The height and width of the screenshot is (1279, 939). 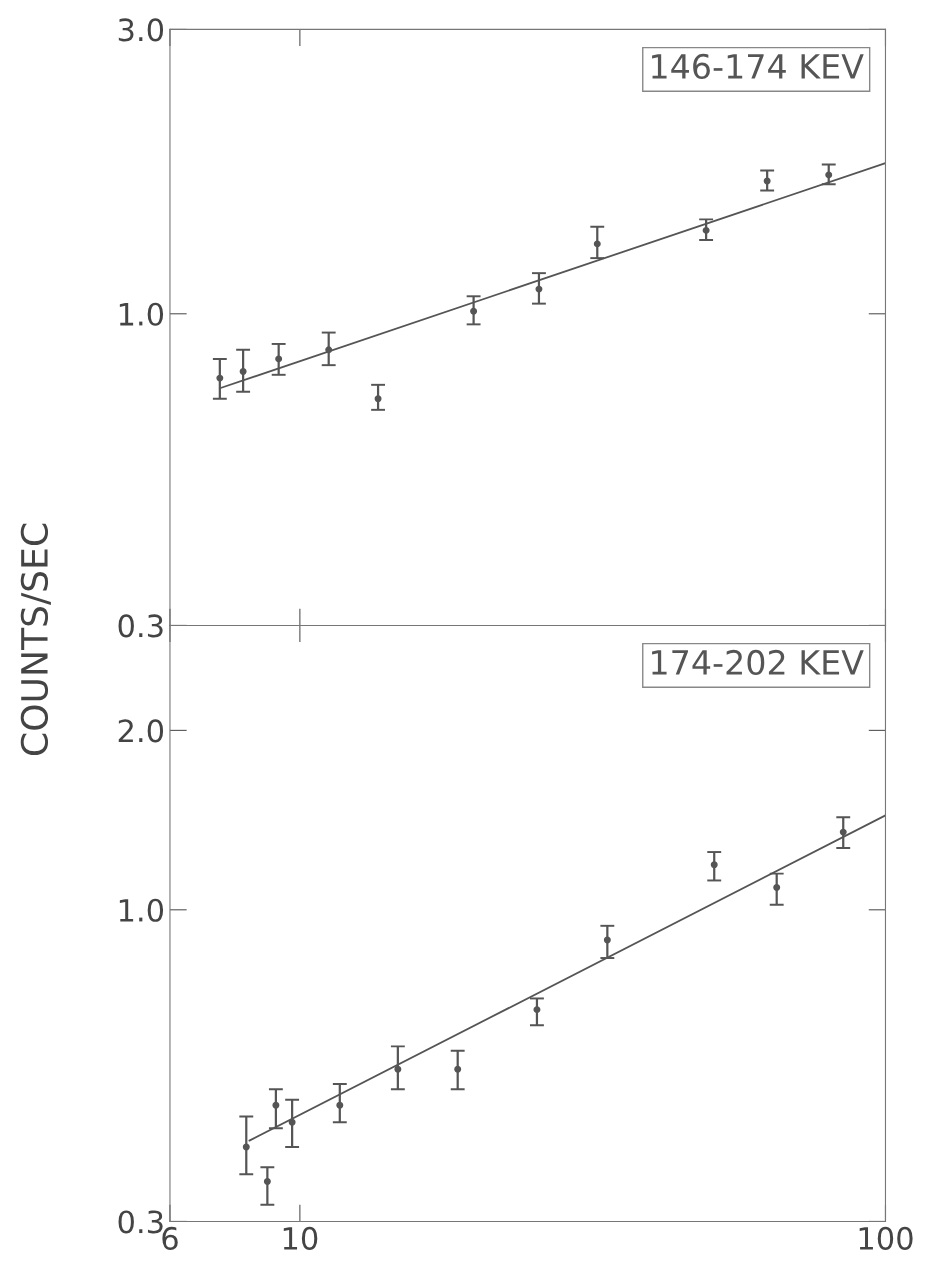 I want to click on annotation: 146-174 KEV, so click(x=758, y=66).